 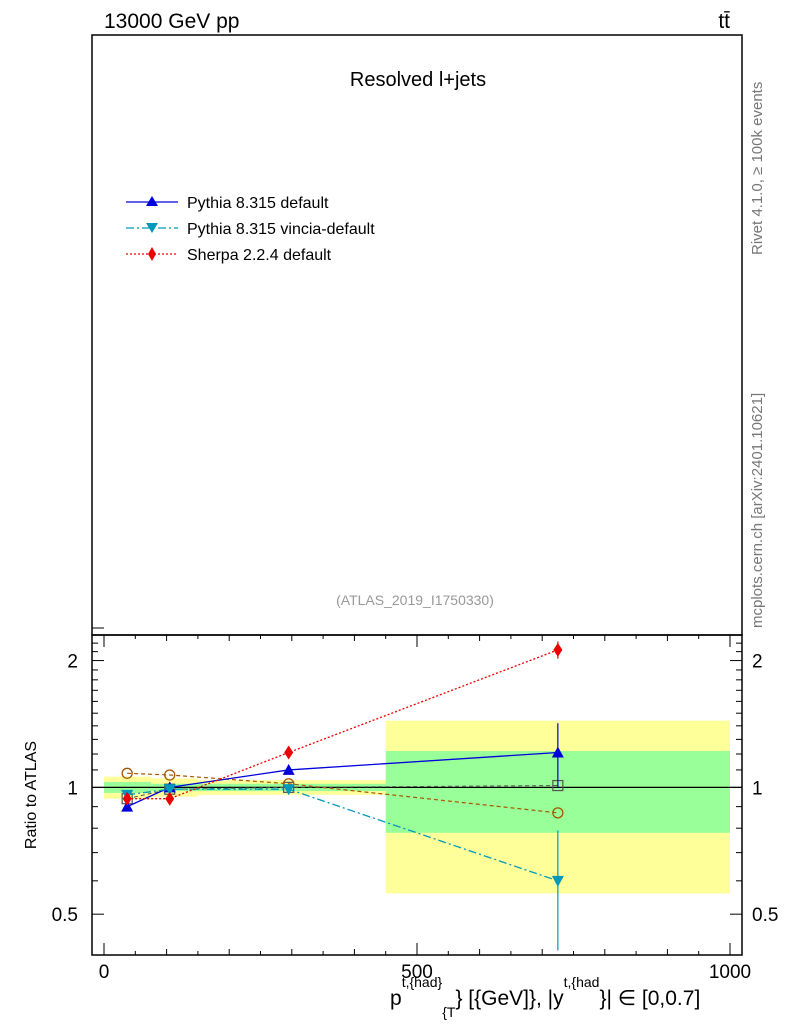 I want to click on y-axis-label: Ratio to ATLAS, so click(x=31, y=795).